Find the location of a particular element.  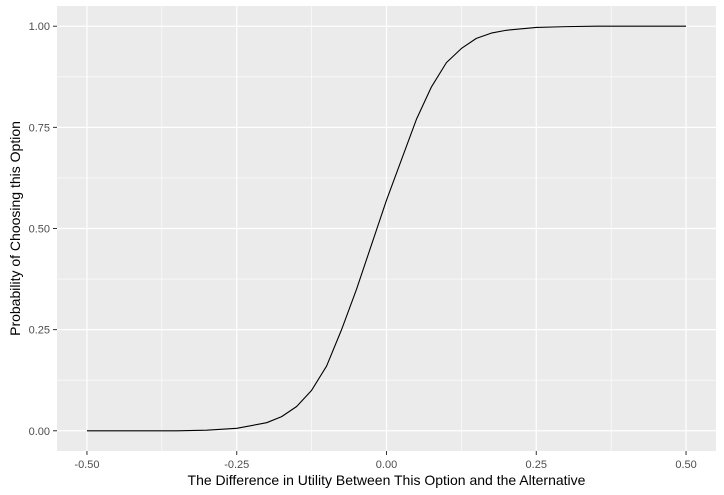

y-tick-label: 0.00 is located at coordinates (39, 432).